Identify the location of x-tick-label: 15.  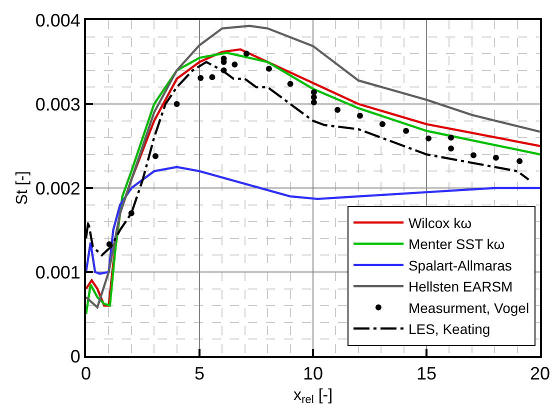
(426, 374).